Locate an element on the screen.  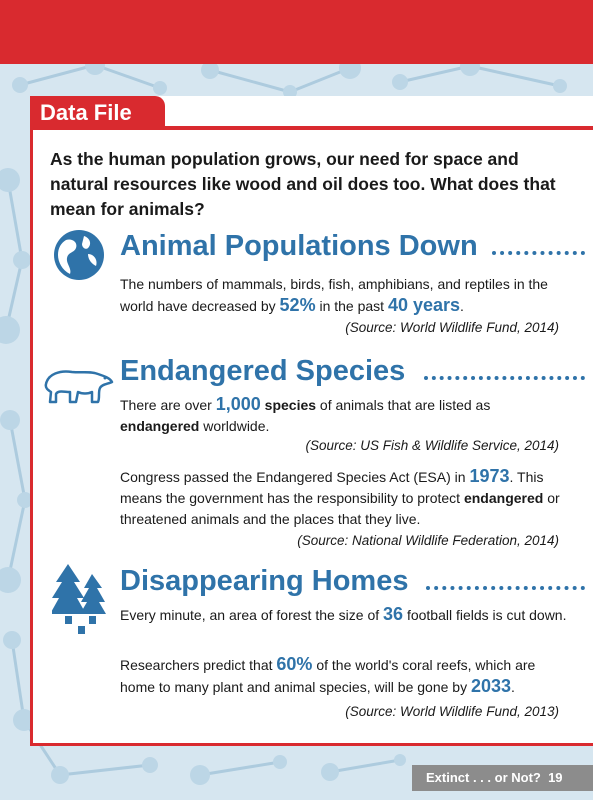
stat-52-percent: 52% is located at coordinates (297, 305).